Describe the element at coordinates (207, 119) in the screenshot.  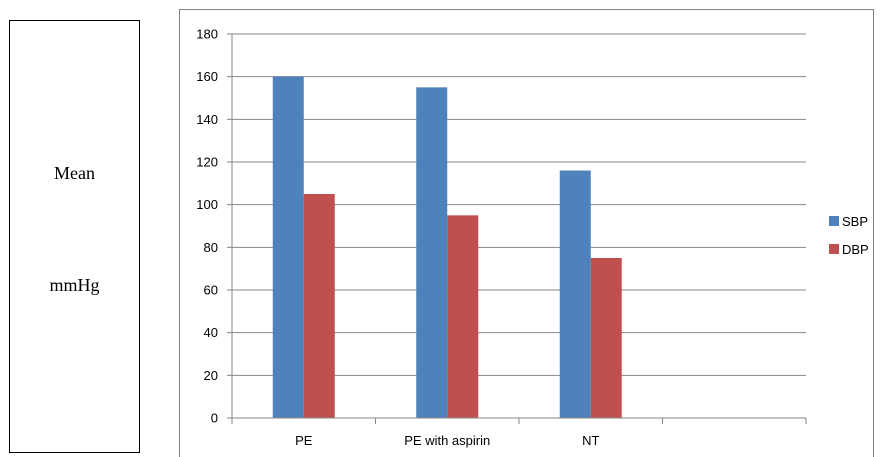
I see `y-tick-label-140: 140` at that location.